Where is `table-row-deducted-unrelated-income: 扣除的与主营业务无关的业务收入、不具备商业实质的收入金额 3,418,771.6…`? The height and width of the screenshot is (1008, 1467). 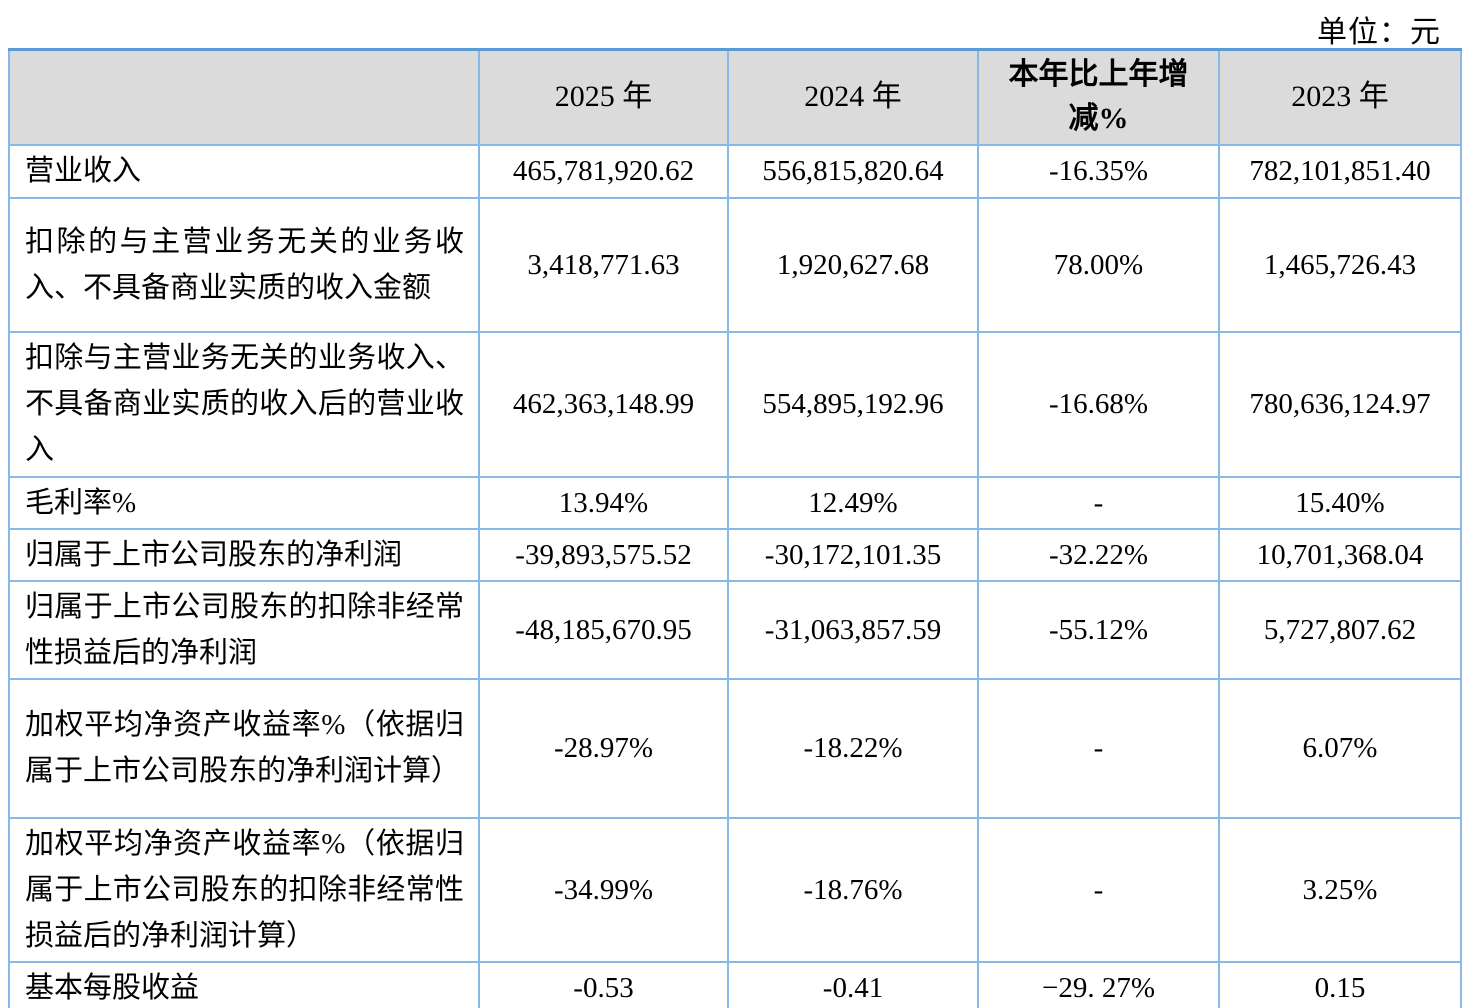
table-row-deducted-unrelated-income: 扣除的与主营业务无关的业务收入、不具备商业实质的收入金额 3,418,771.6… is located at coordinates (735, 264).